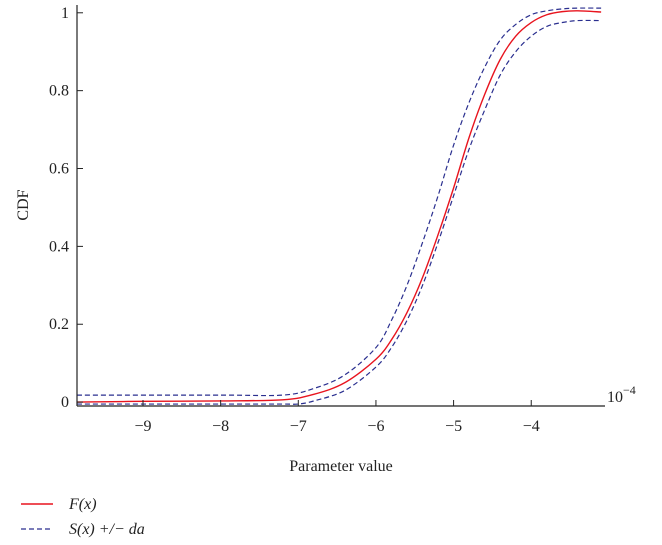 This screenshot has width=662, height=545. I want to click on y-tick-label: 0.2, so click(59, 324).